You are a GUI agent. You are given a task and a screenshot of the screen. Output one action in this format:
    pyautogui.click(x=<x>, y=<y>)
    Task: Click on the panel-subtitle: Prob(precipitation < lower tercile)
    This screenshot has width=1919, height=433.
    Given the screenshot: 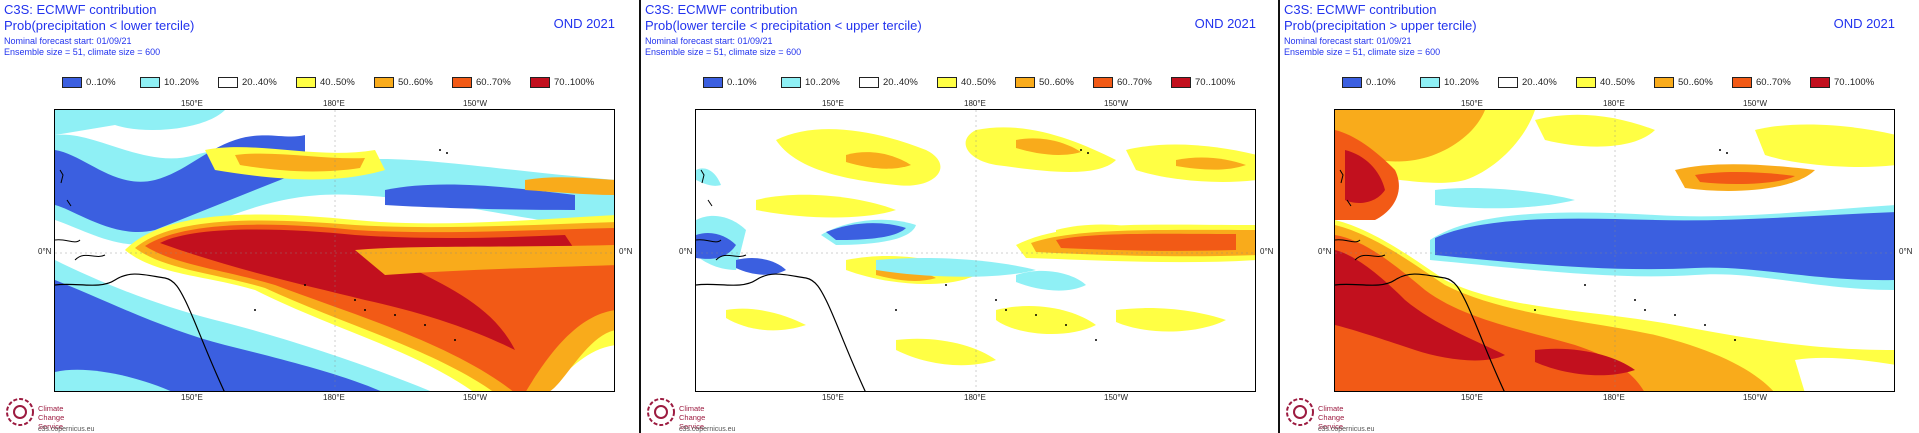 What is the action you would take?
    pyautogui.click(x=99, y=25)
    